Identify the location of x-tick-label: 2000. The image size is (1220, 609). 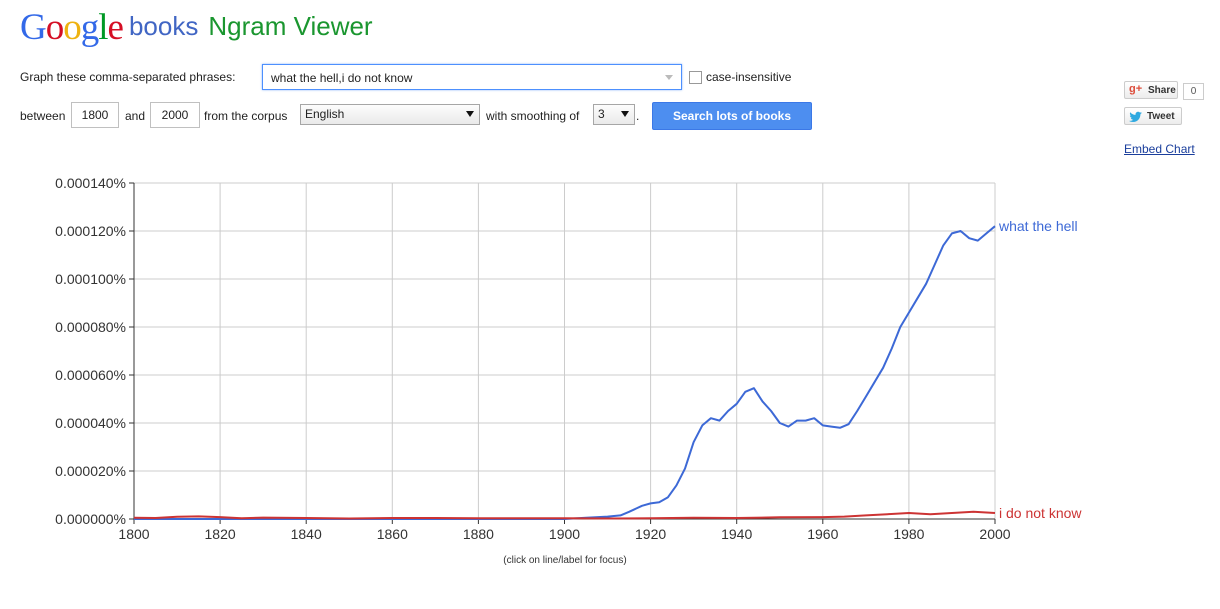
(994, 534).